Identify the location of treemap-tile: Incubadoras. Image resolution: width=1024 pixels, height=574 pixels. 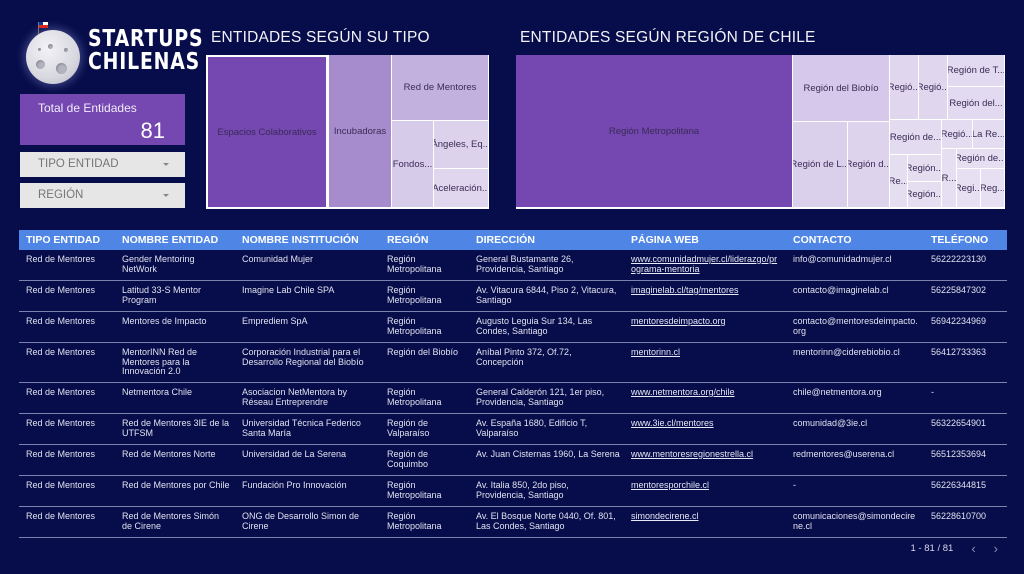
(360, 131).